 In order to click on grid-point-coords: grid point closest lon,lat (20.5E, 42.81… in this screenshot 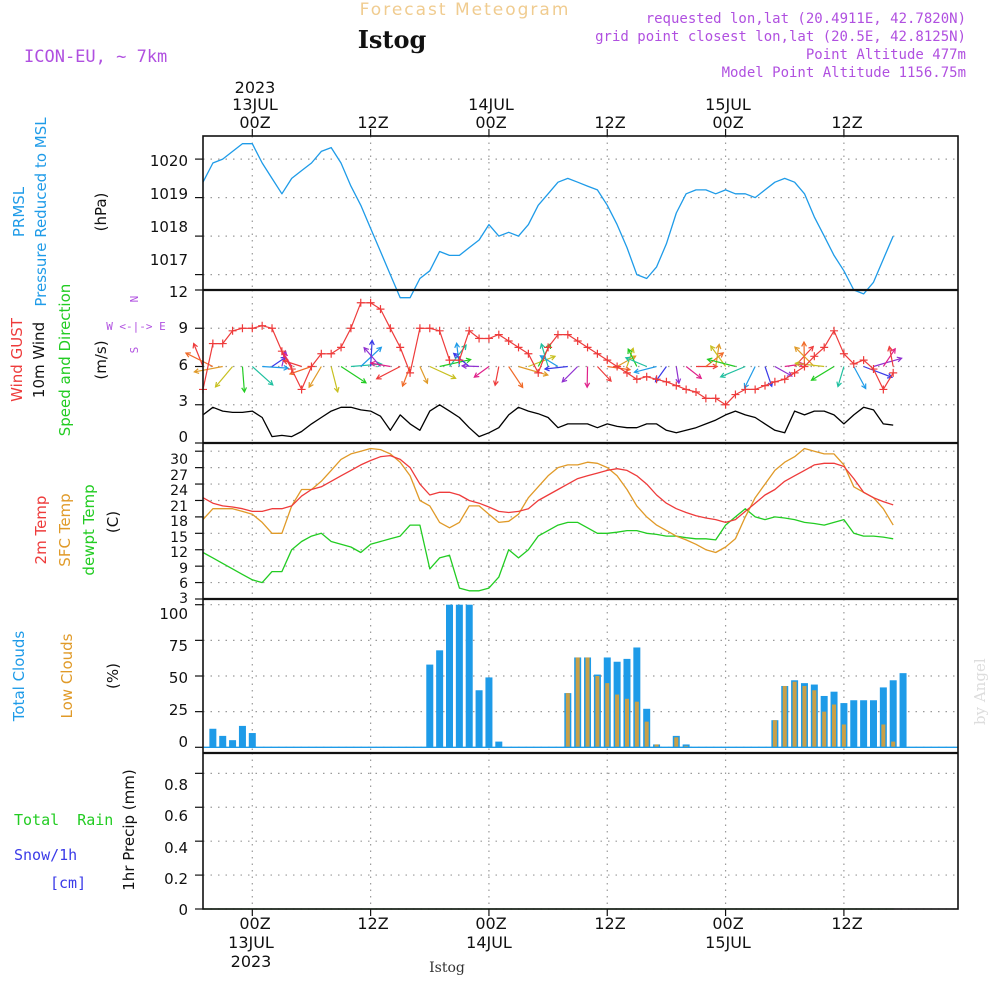, I will do `click(780, 37)`.